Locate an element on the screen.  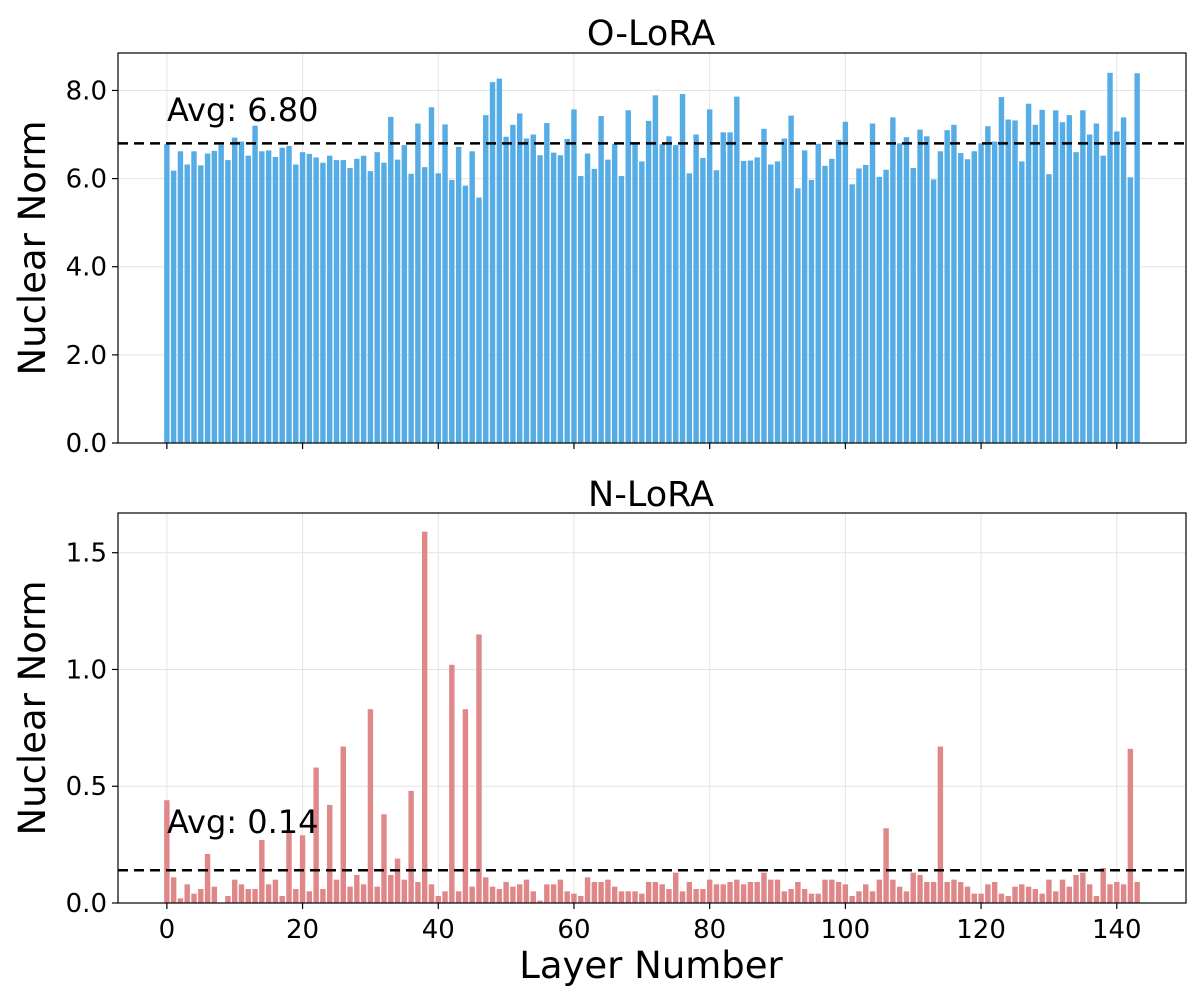
o-lora-average-label: Avg: 6.80 is located at coordinates (242, 110).